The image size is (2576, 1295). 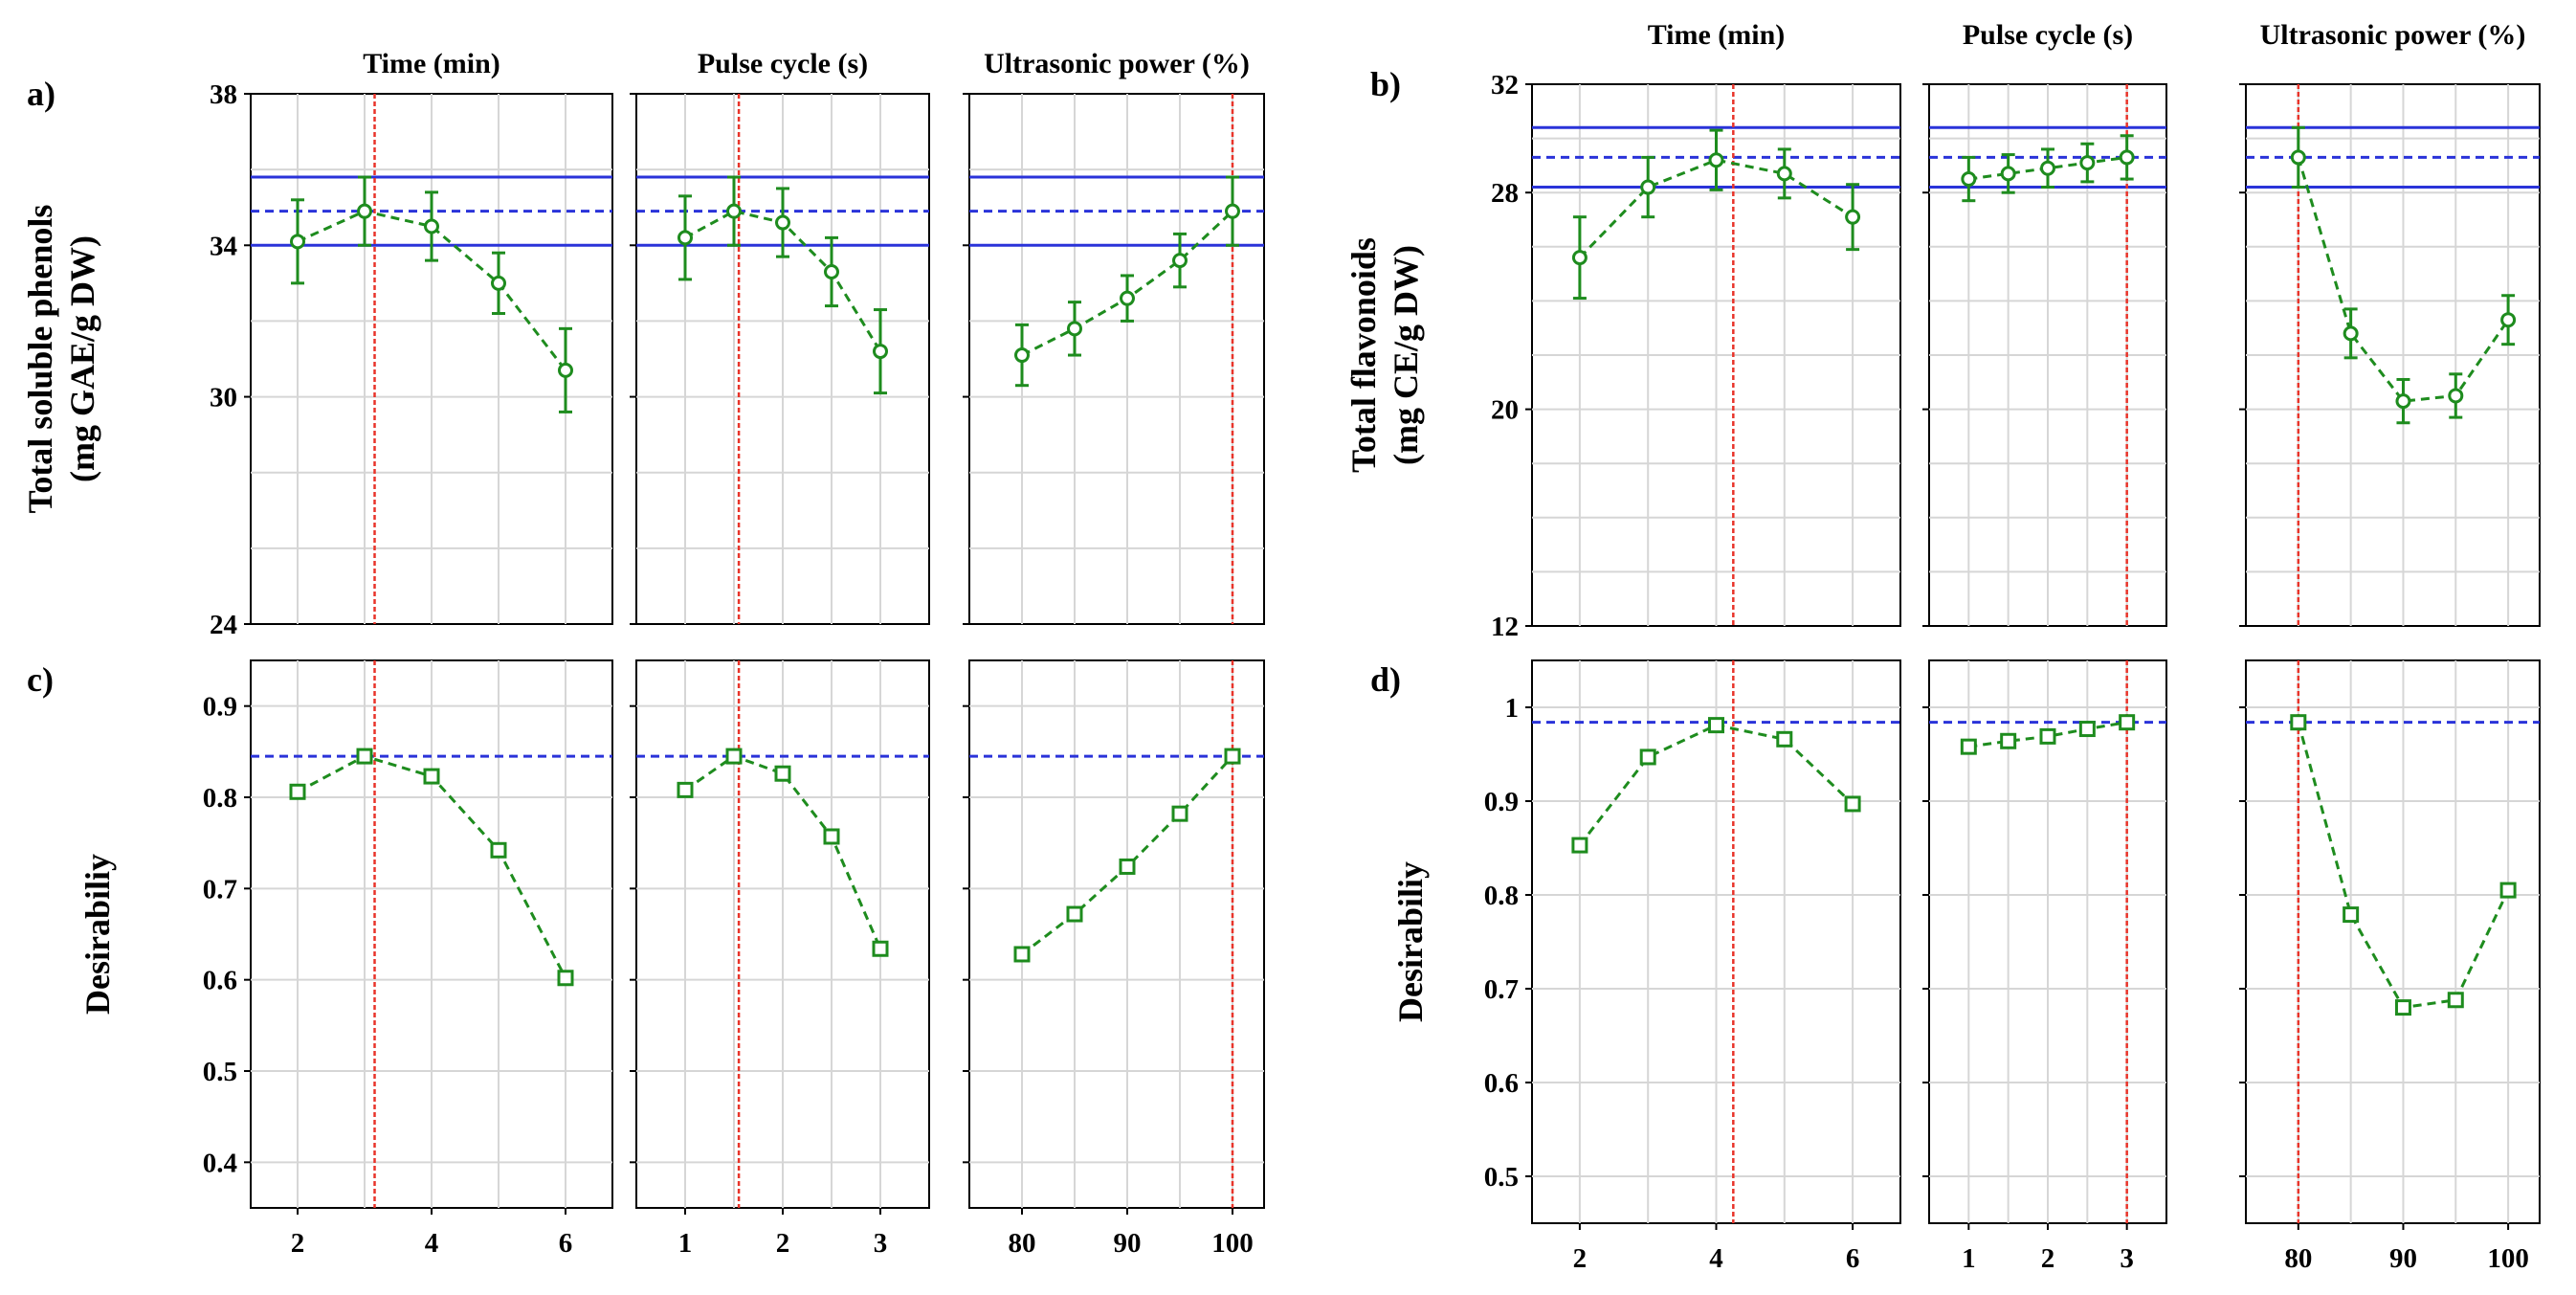 What do you see at coordinates (1117, 63) in the screenshot?
I see `column-title: Ultrasonic power (%)` at bounding box center [1117, 63].